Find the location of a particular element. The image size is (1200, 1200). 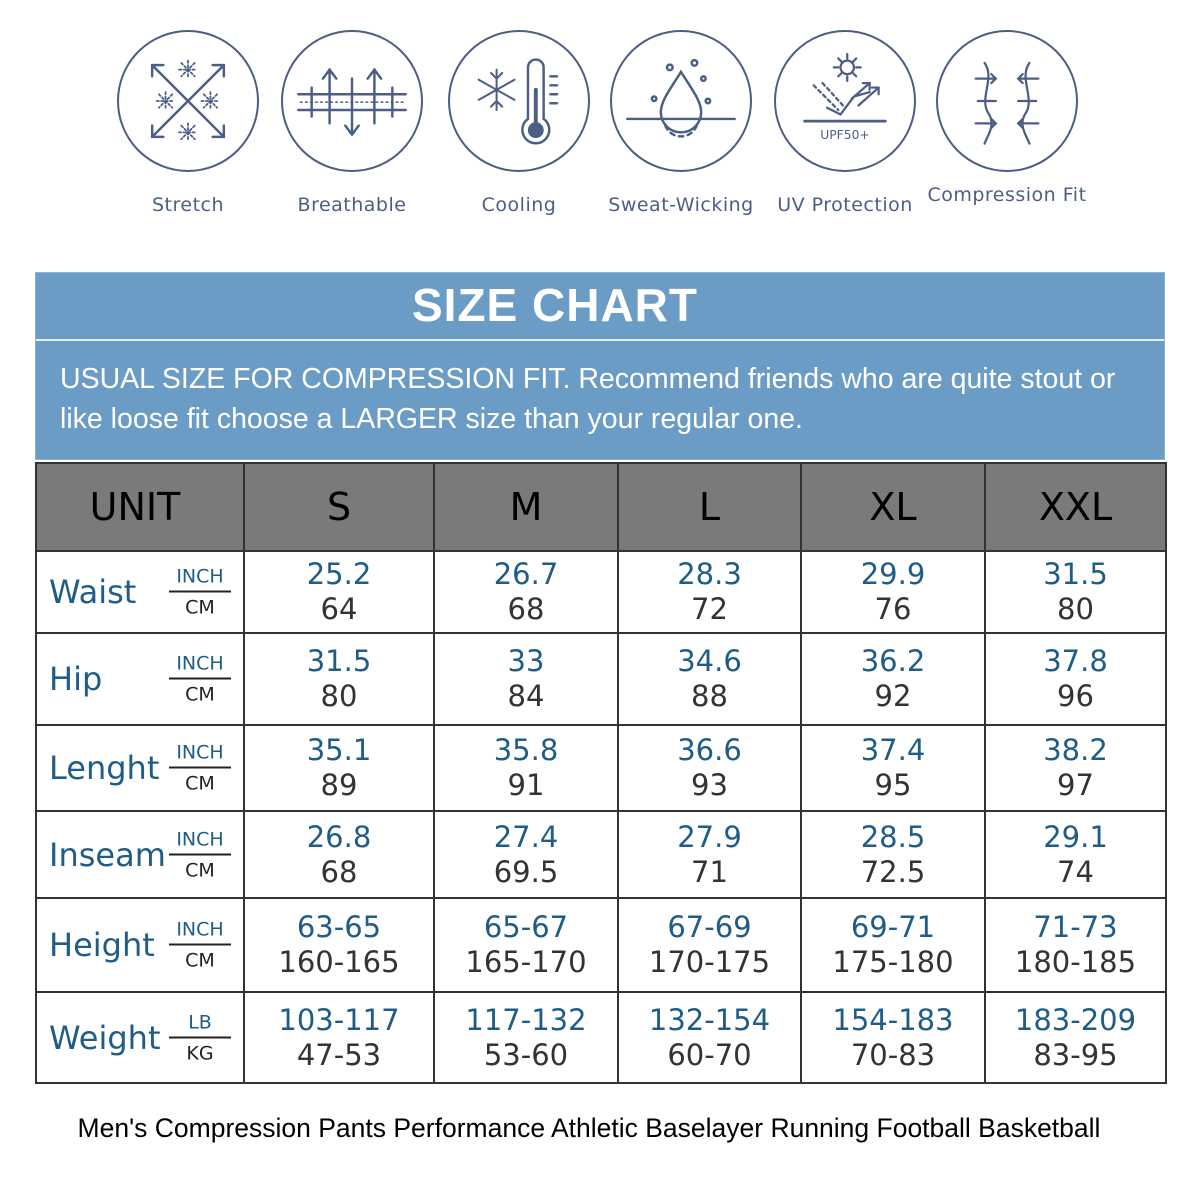

value-primary: 35.8 is located at coordinates (526, 750).